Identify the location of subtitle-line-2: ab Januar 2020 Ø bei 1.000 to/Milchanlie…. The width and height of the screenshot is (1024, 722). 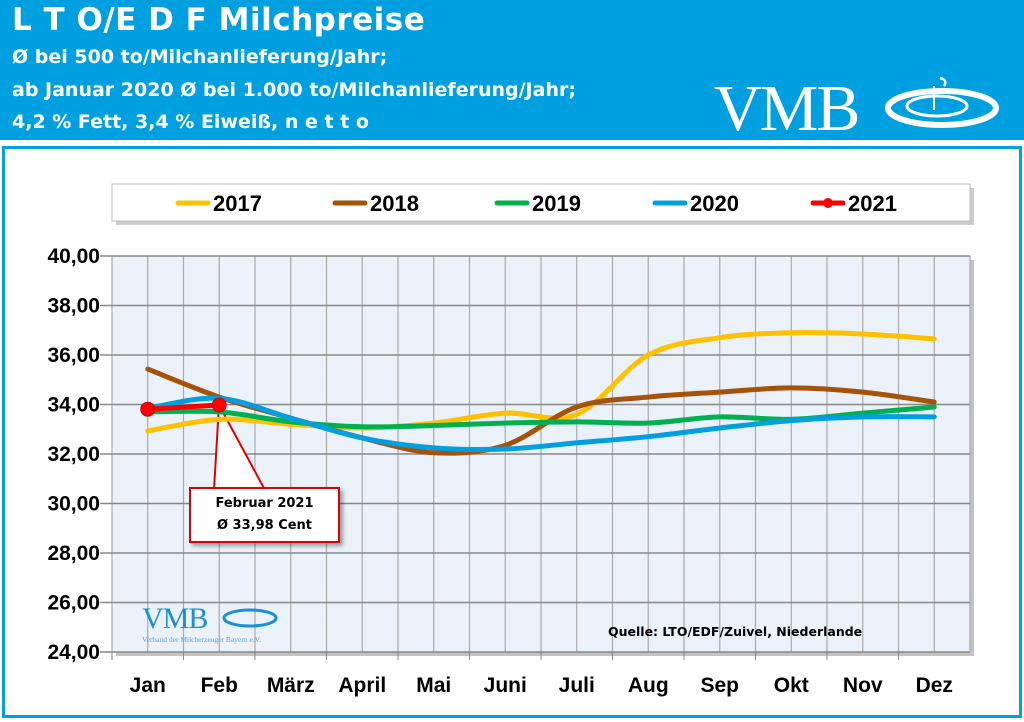
(294, 90).